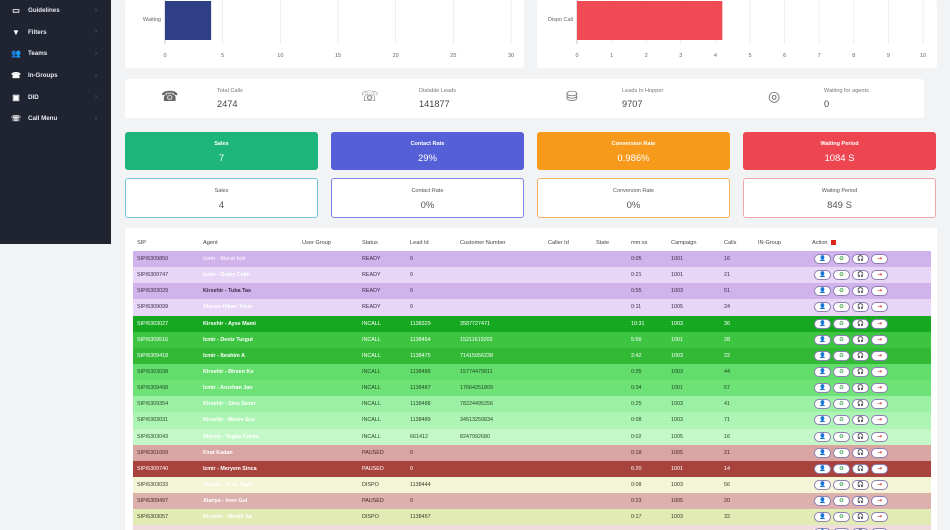 This screenshot has height=530, width=950. I want to click on sidebar-item-call-menu: ☏ Call Menu ›, so click(55, 119).